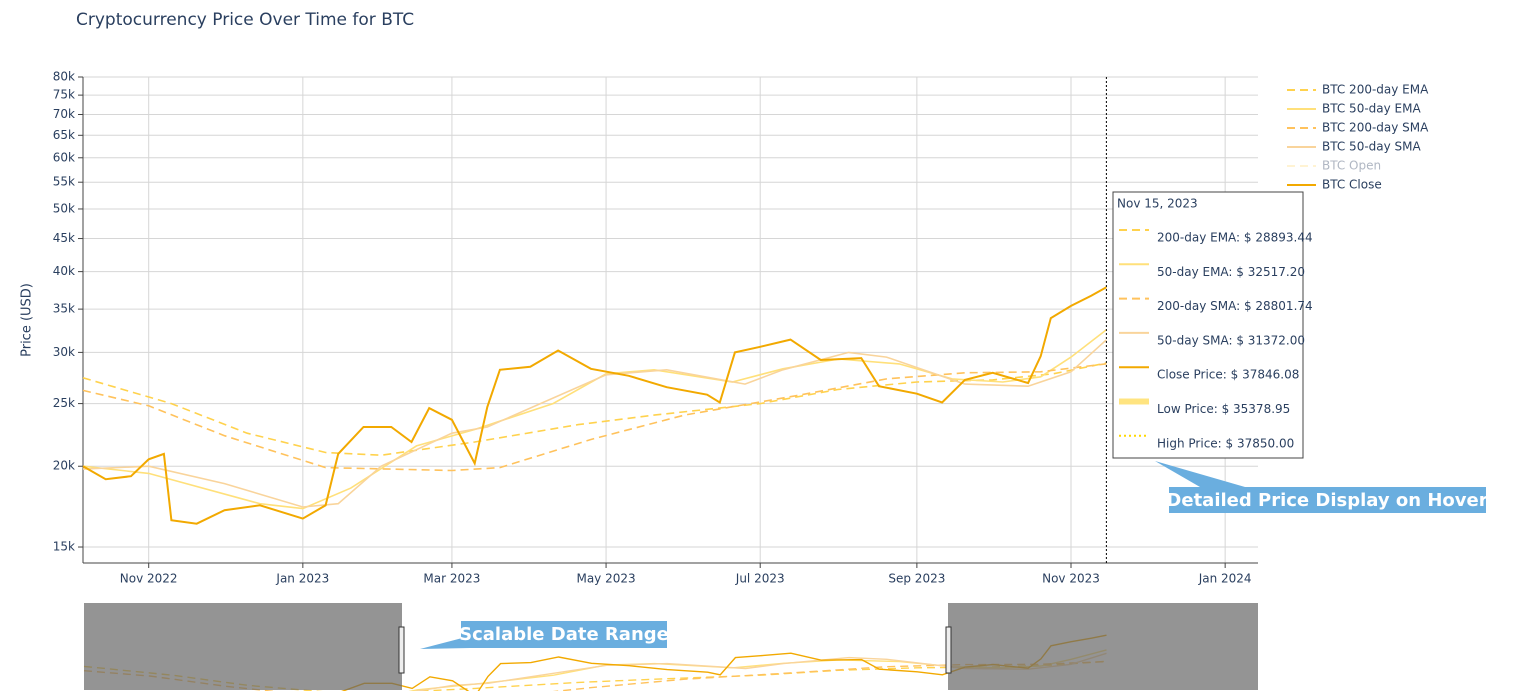  What do you see at coordinates (64, 114) in the screenshot?
I see `y-tick-label: 70k` at bounding box center [64, 114].